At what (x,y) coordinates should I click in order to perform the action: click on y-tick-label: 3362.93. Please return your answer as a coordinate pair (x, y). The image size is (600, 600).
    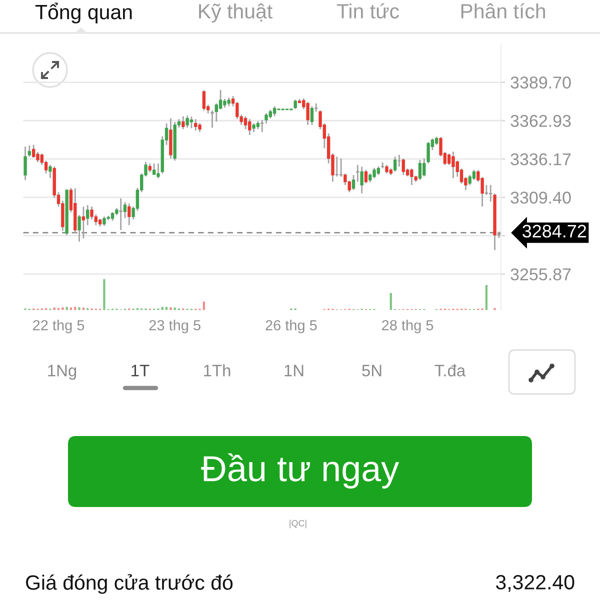
    Looking at the image, I should click on (540, 120).